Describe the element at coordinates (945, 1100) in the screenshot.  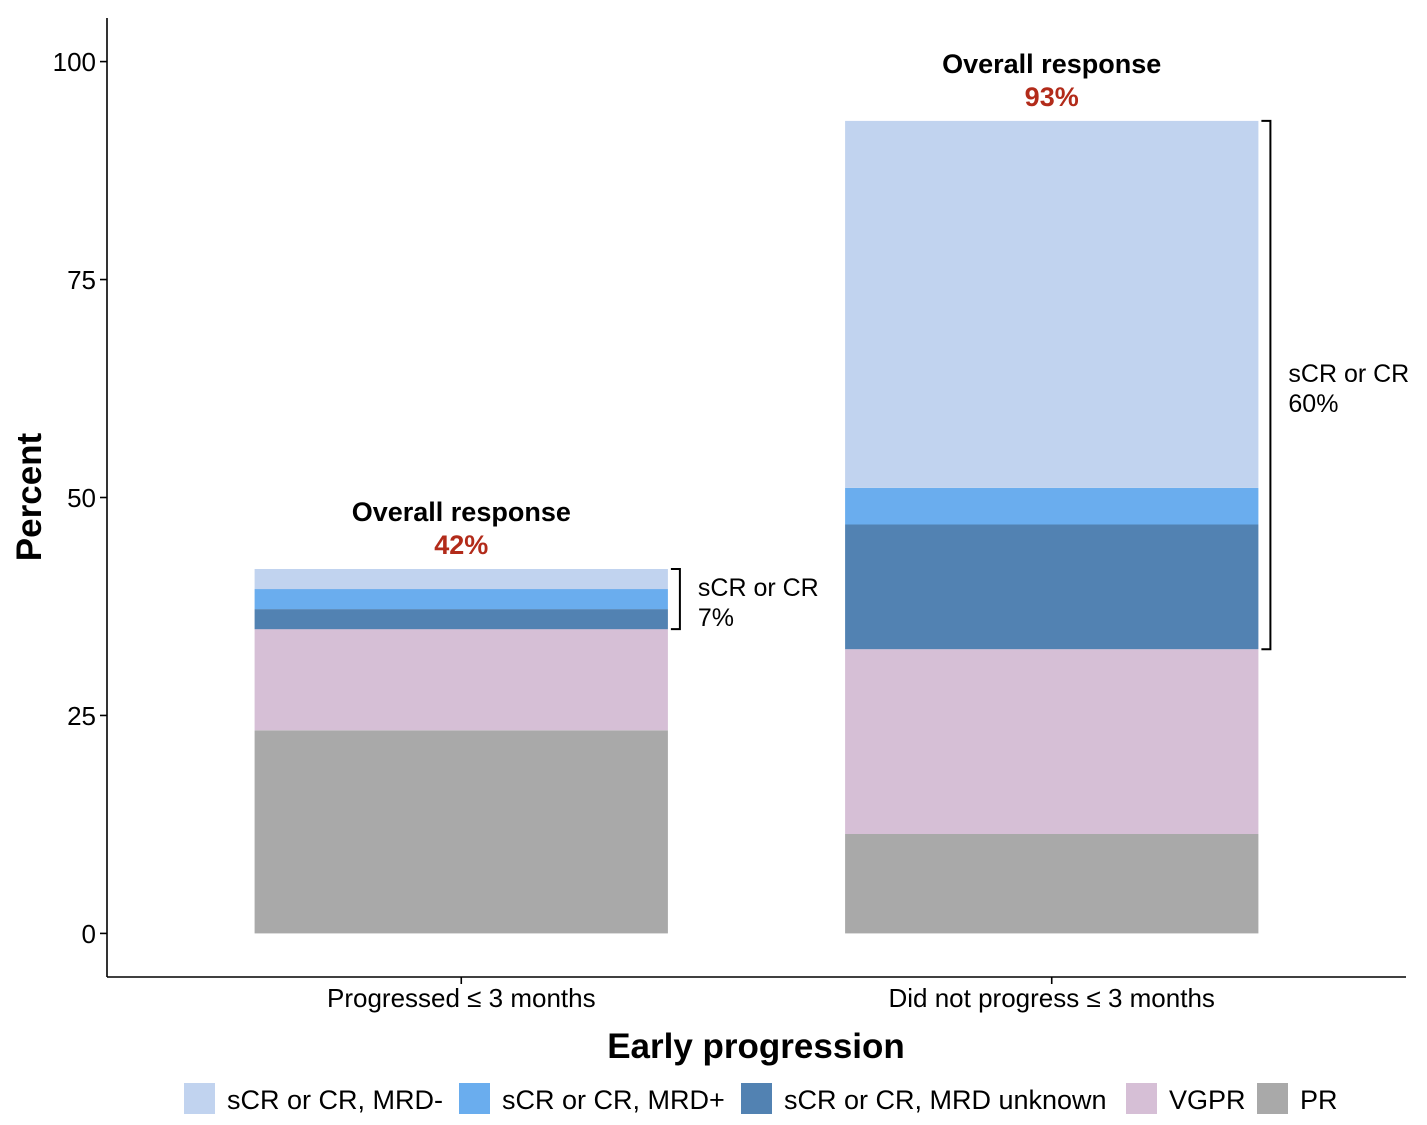
I see `legend-label-scr-or-cr-mrd-unknown: sCR or CR, MRD unknown` at that location.